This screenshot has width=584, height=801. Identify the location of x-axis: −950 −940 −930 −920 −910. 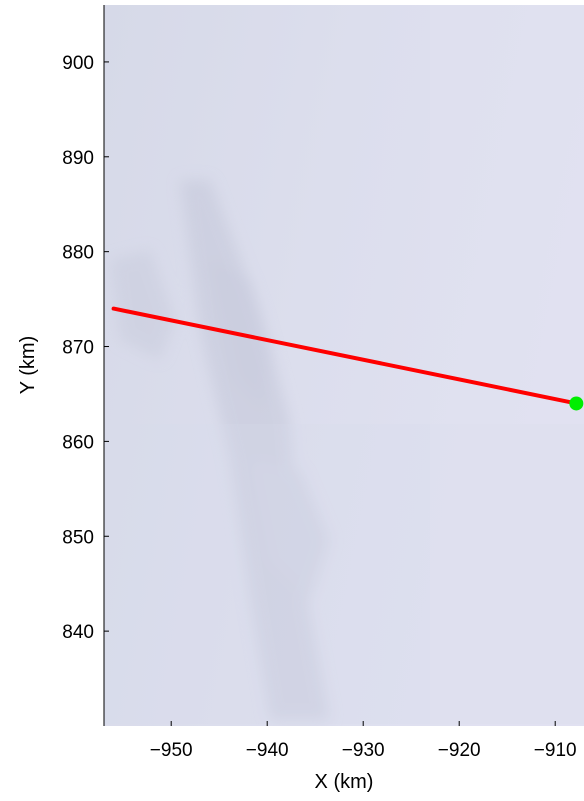
(363, 741).